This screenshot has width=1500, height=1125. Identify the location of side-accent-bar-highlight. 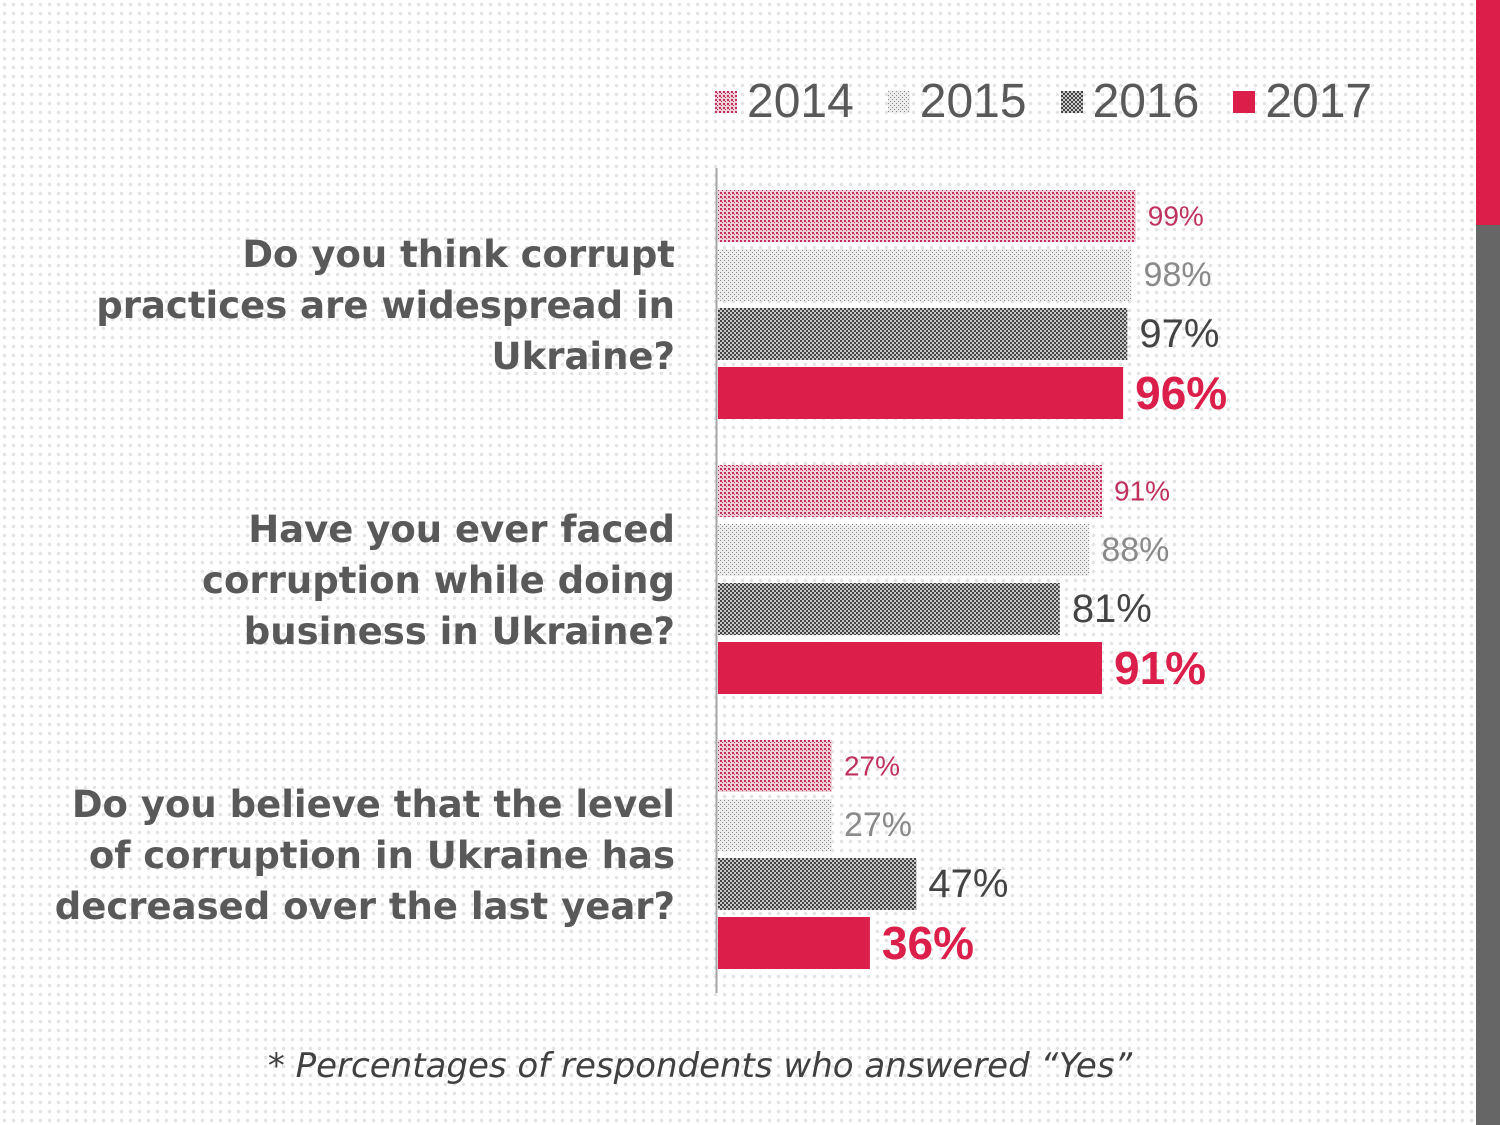
(1488, 112).